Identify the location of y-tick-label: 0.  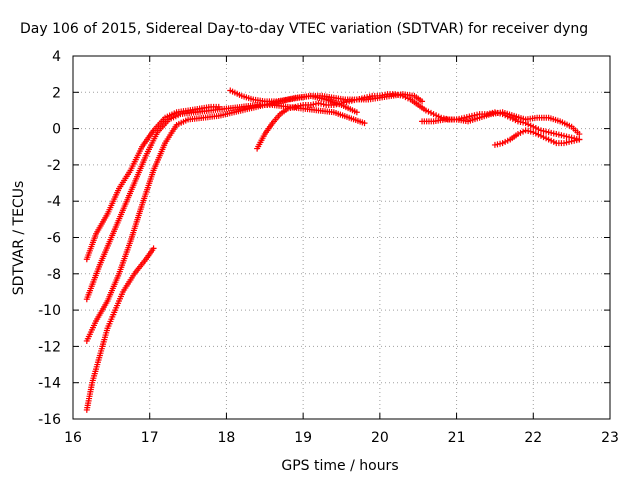
(56, 130).